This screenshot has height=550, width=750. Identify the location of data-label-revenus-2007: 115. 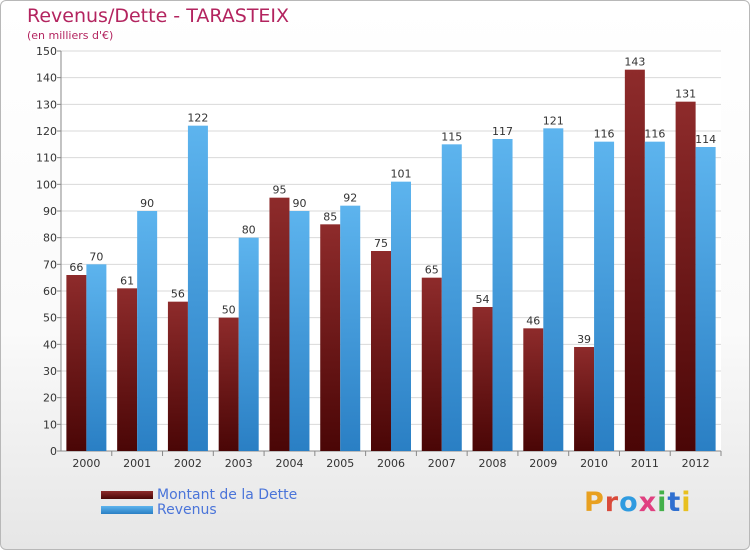
(451, 136).